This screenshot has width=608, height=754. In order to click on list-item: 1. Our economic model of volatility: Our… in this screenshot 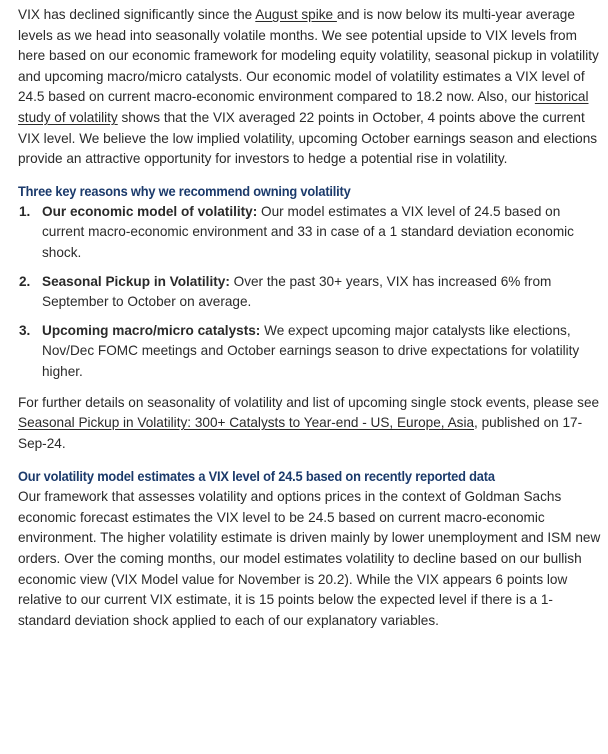, I will do `click(310, 233)`.